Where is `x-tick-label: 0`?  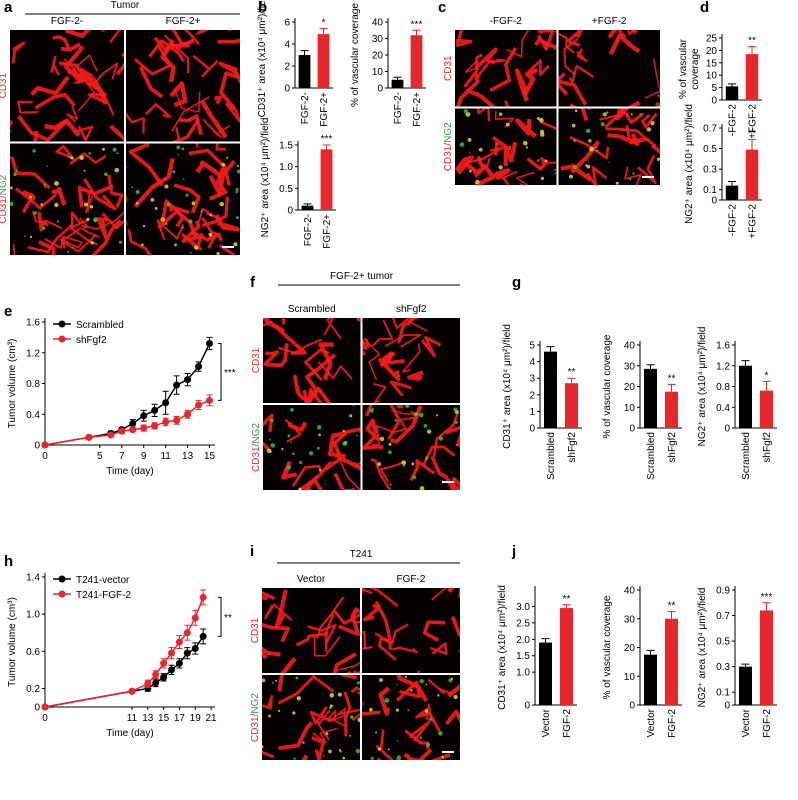 x-tick-label: 0 is located at coordinates (45, 718).